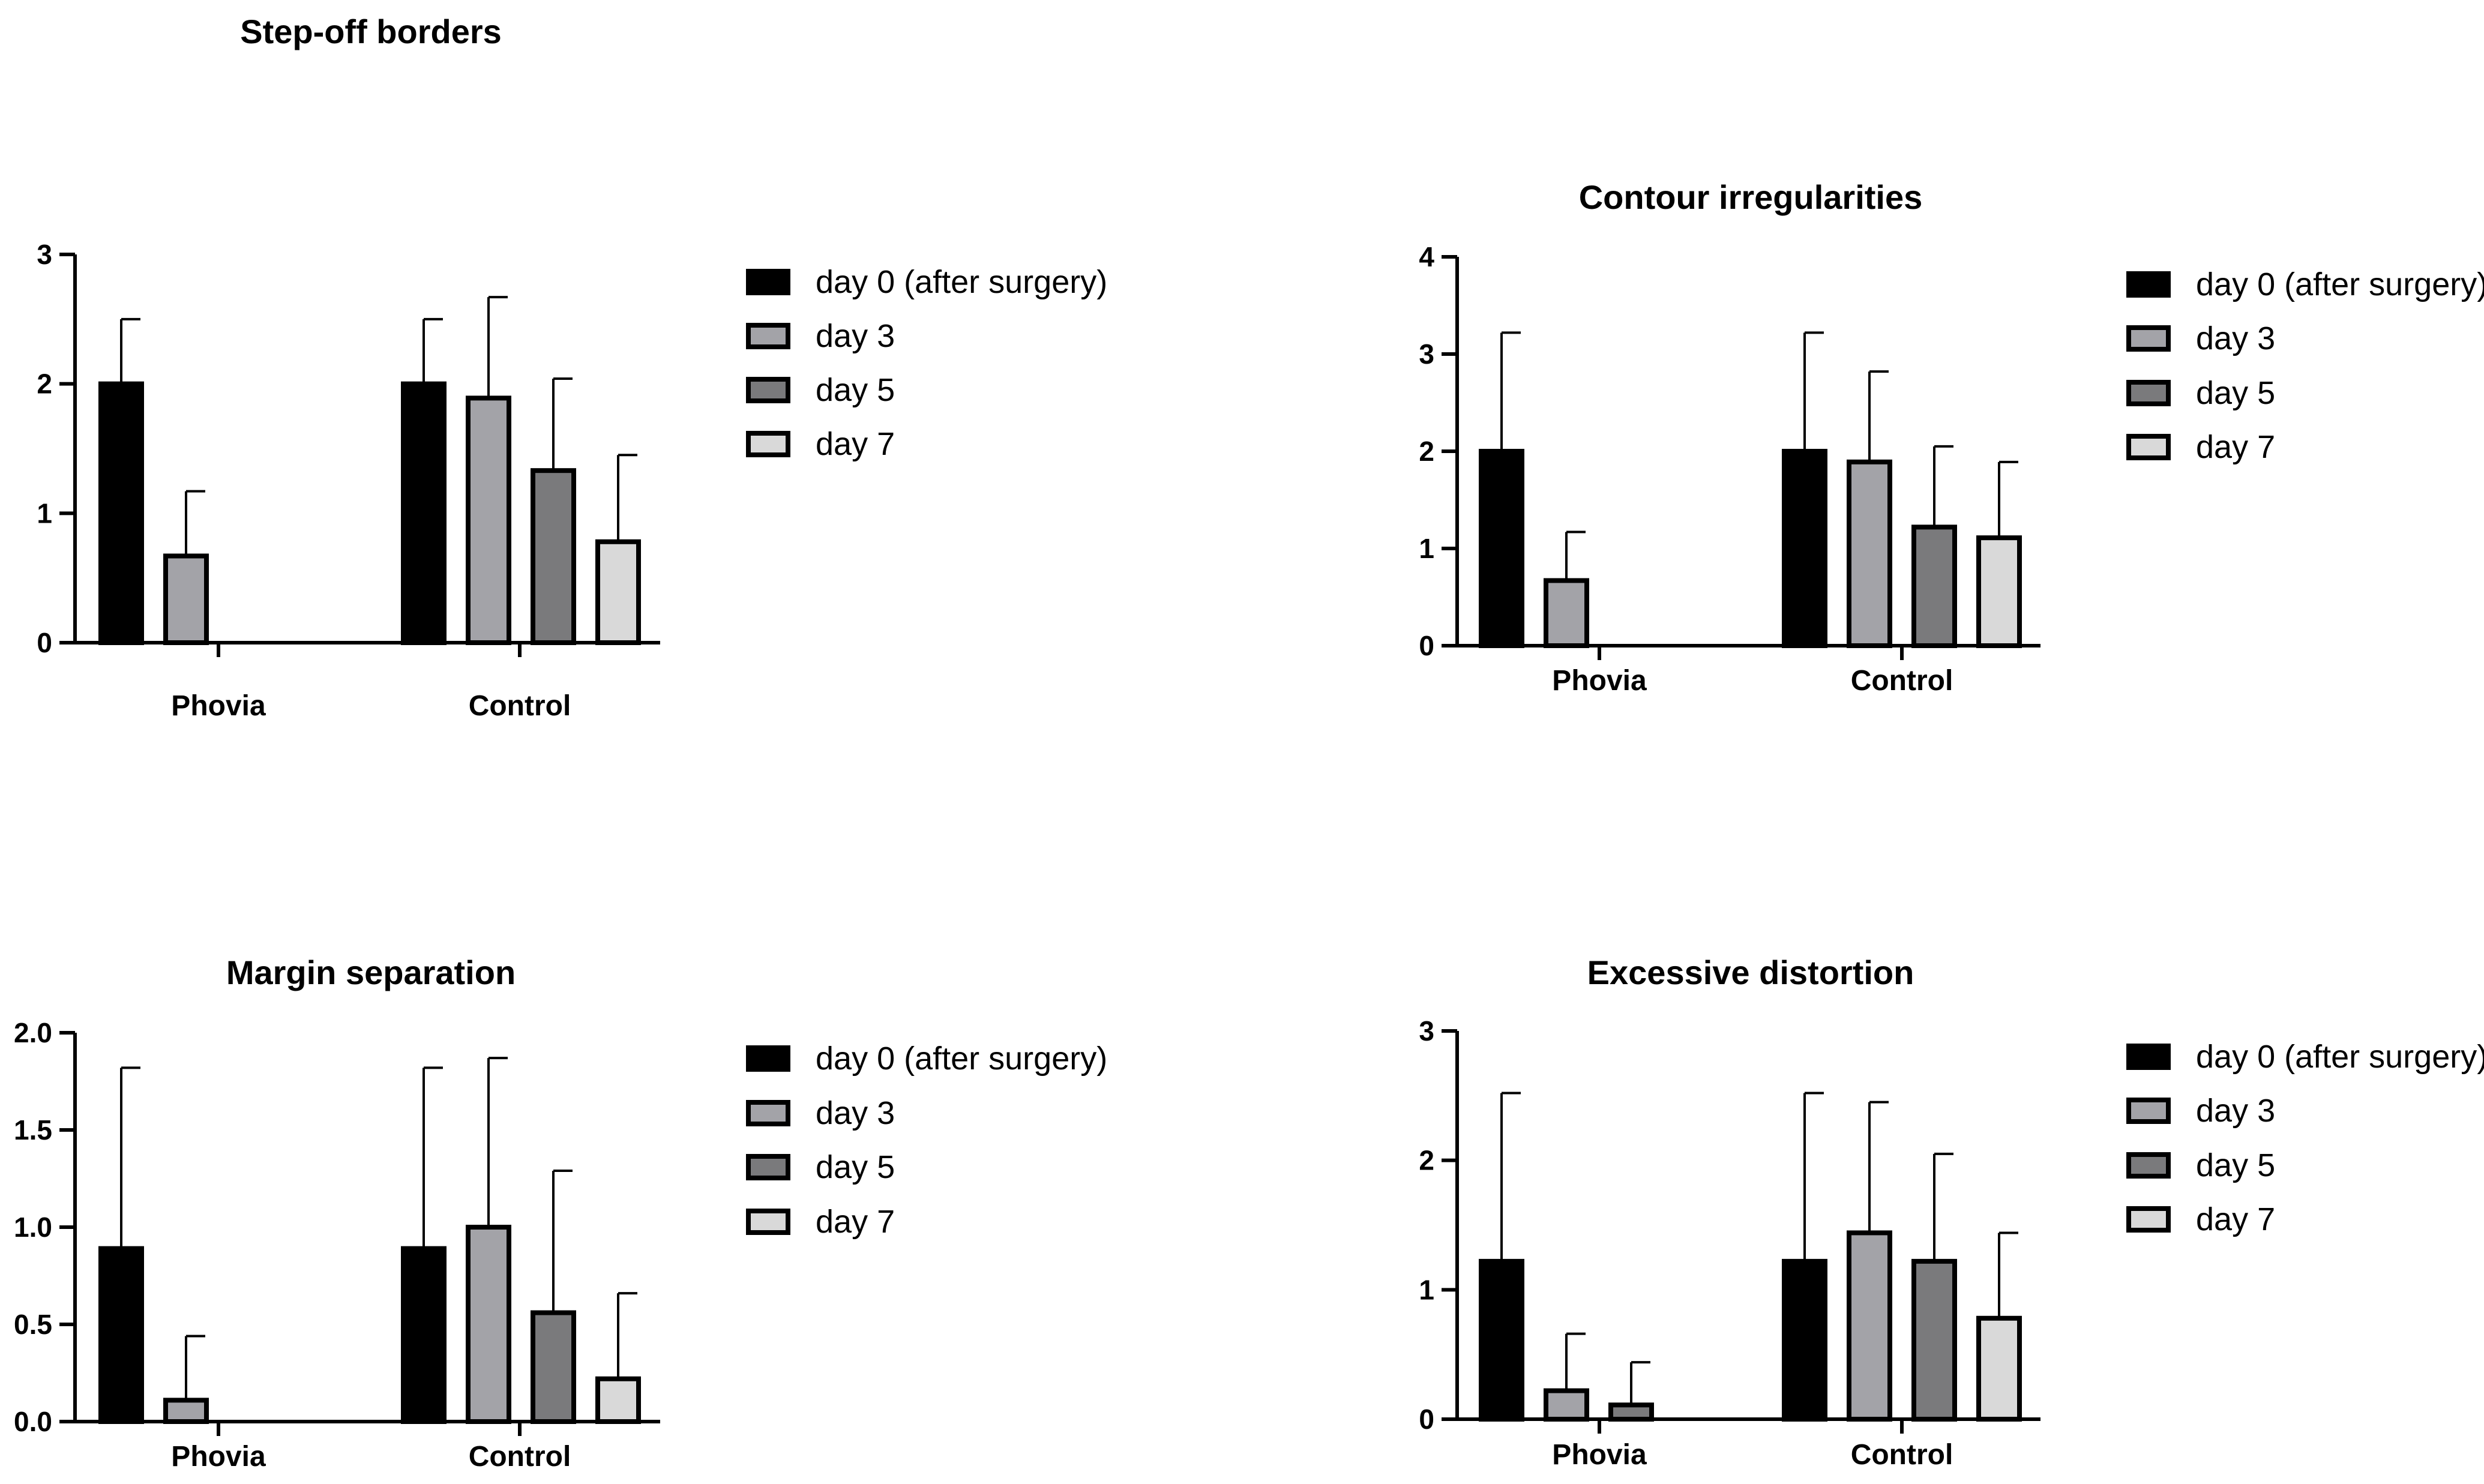  What do you see at coordinates (33, 1227) in the screenshot?
I see `y-tick-label: 1.0` at bounding box center [33, 1227].